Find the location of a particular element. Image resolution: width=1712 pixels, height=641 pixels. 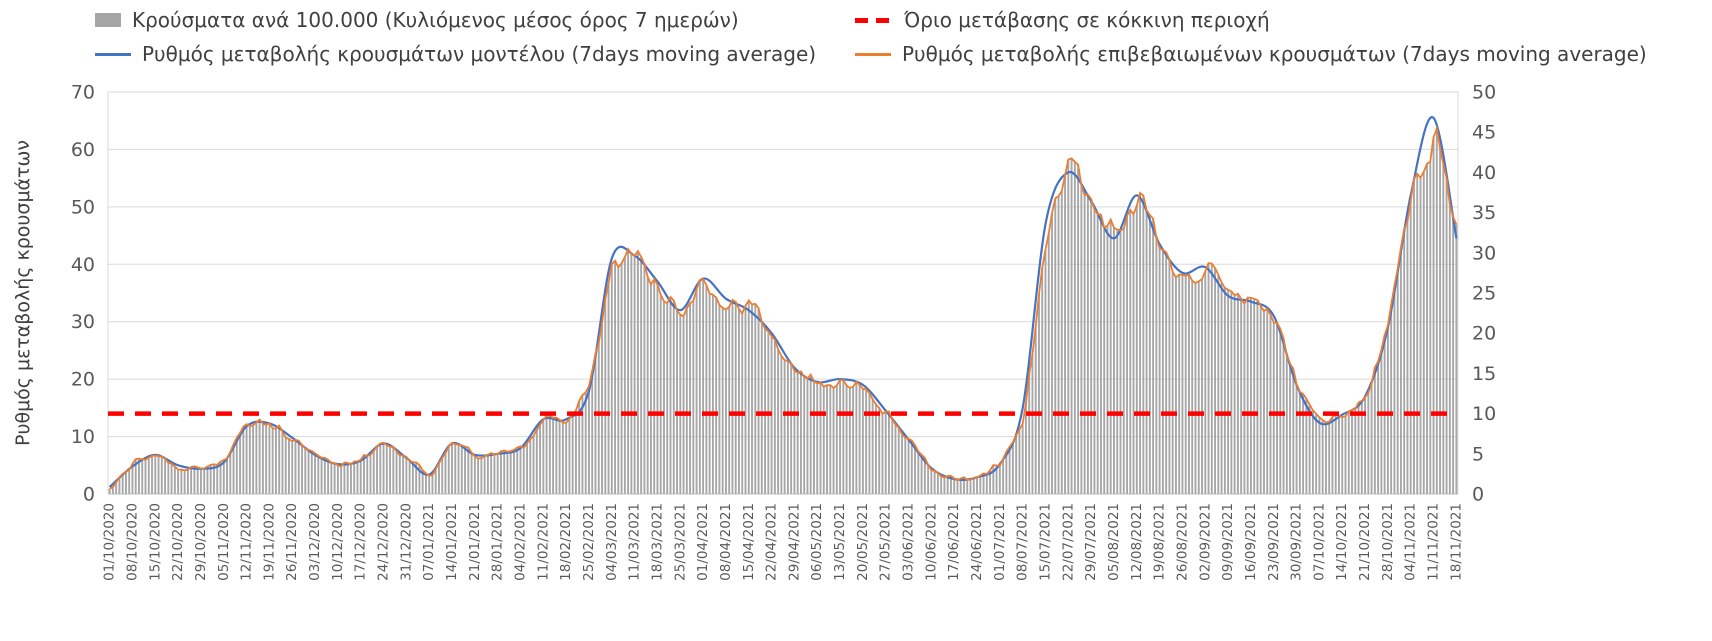

left-axis-tick-label: 50 is located at coordinates (83, 207).